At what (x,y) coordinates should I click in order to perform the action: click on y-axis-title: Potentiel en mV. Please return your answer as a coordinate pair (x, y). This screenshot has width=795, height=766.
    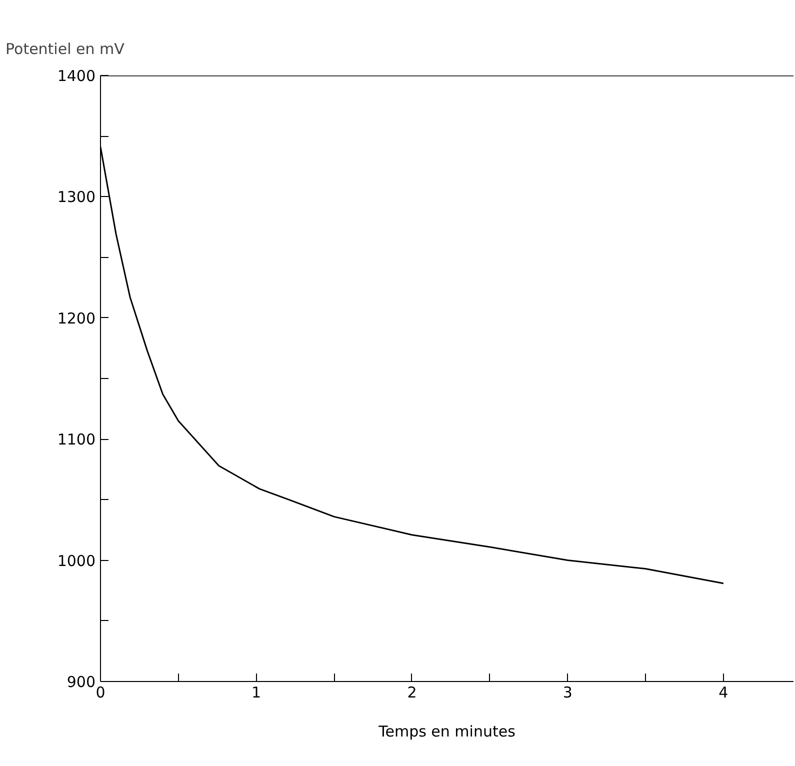
    Looking at the image, I should click on (66, 49).